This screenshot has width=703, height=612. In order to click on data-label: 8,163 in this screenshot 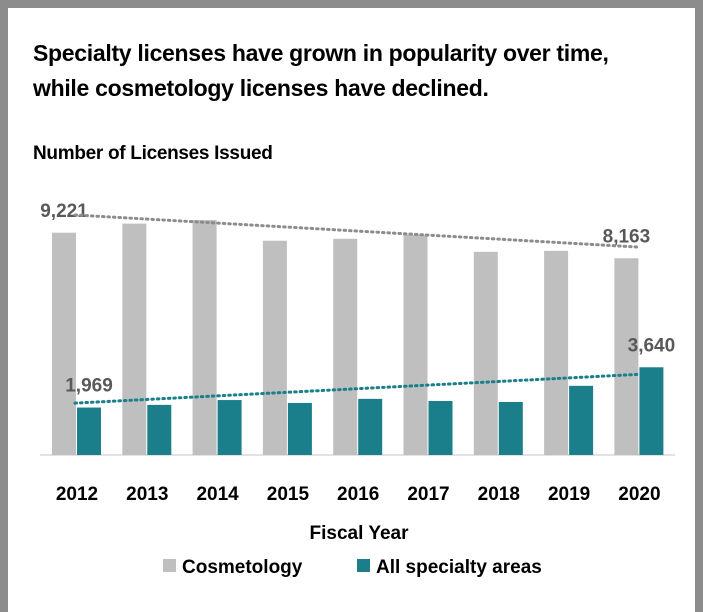, I will do `click(627, 236)`.